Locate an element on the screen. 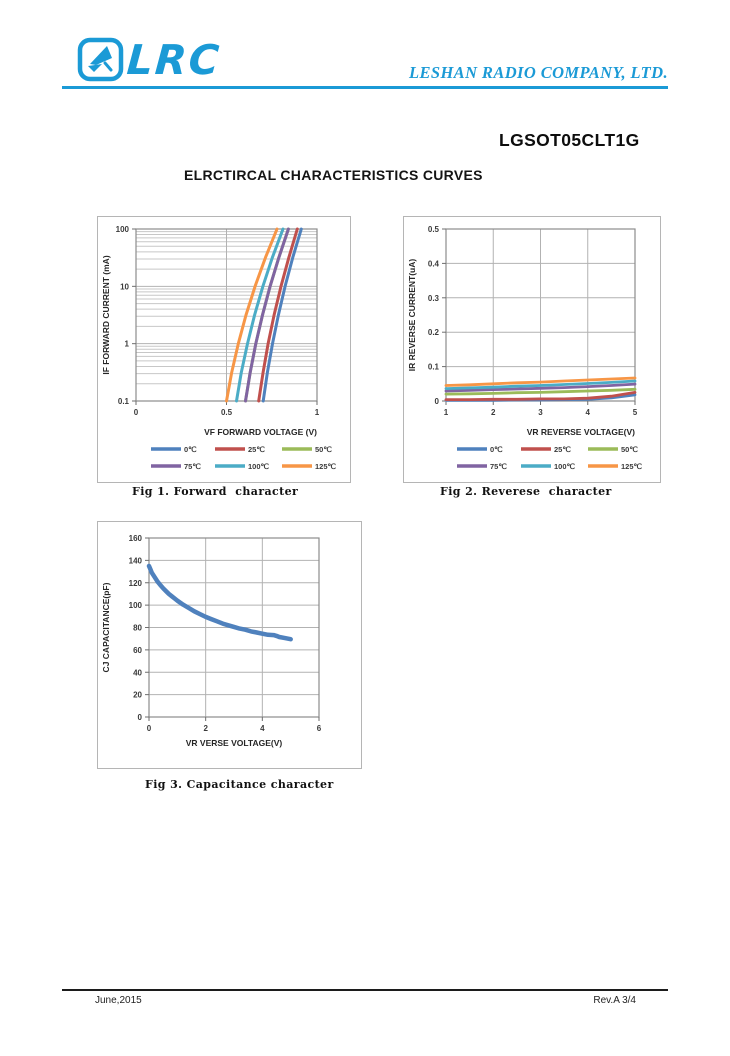 This screenshot has width=730, height=1056. y-axis-label: IR REVERSE CURRENT(uA) is located at coordinates (412, 315).